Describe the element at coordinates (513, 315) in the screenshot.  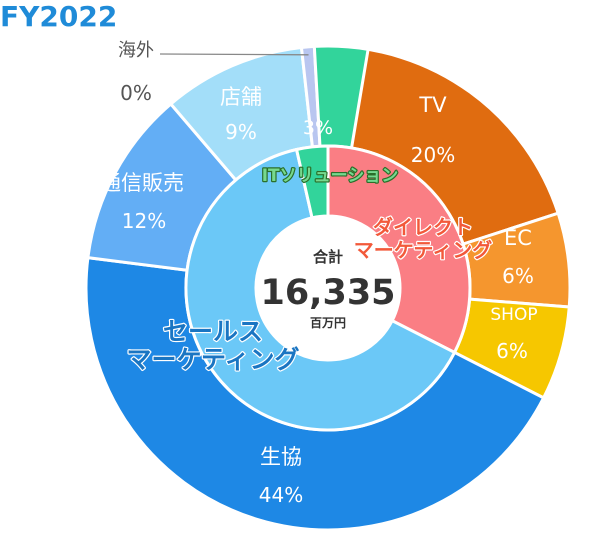
I see `label-name-SHOP: SHOP` at that location.